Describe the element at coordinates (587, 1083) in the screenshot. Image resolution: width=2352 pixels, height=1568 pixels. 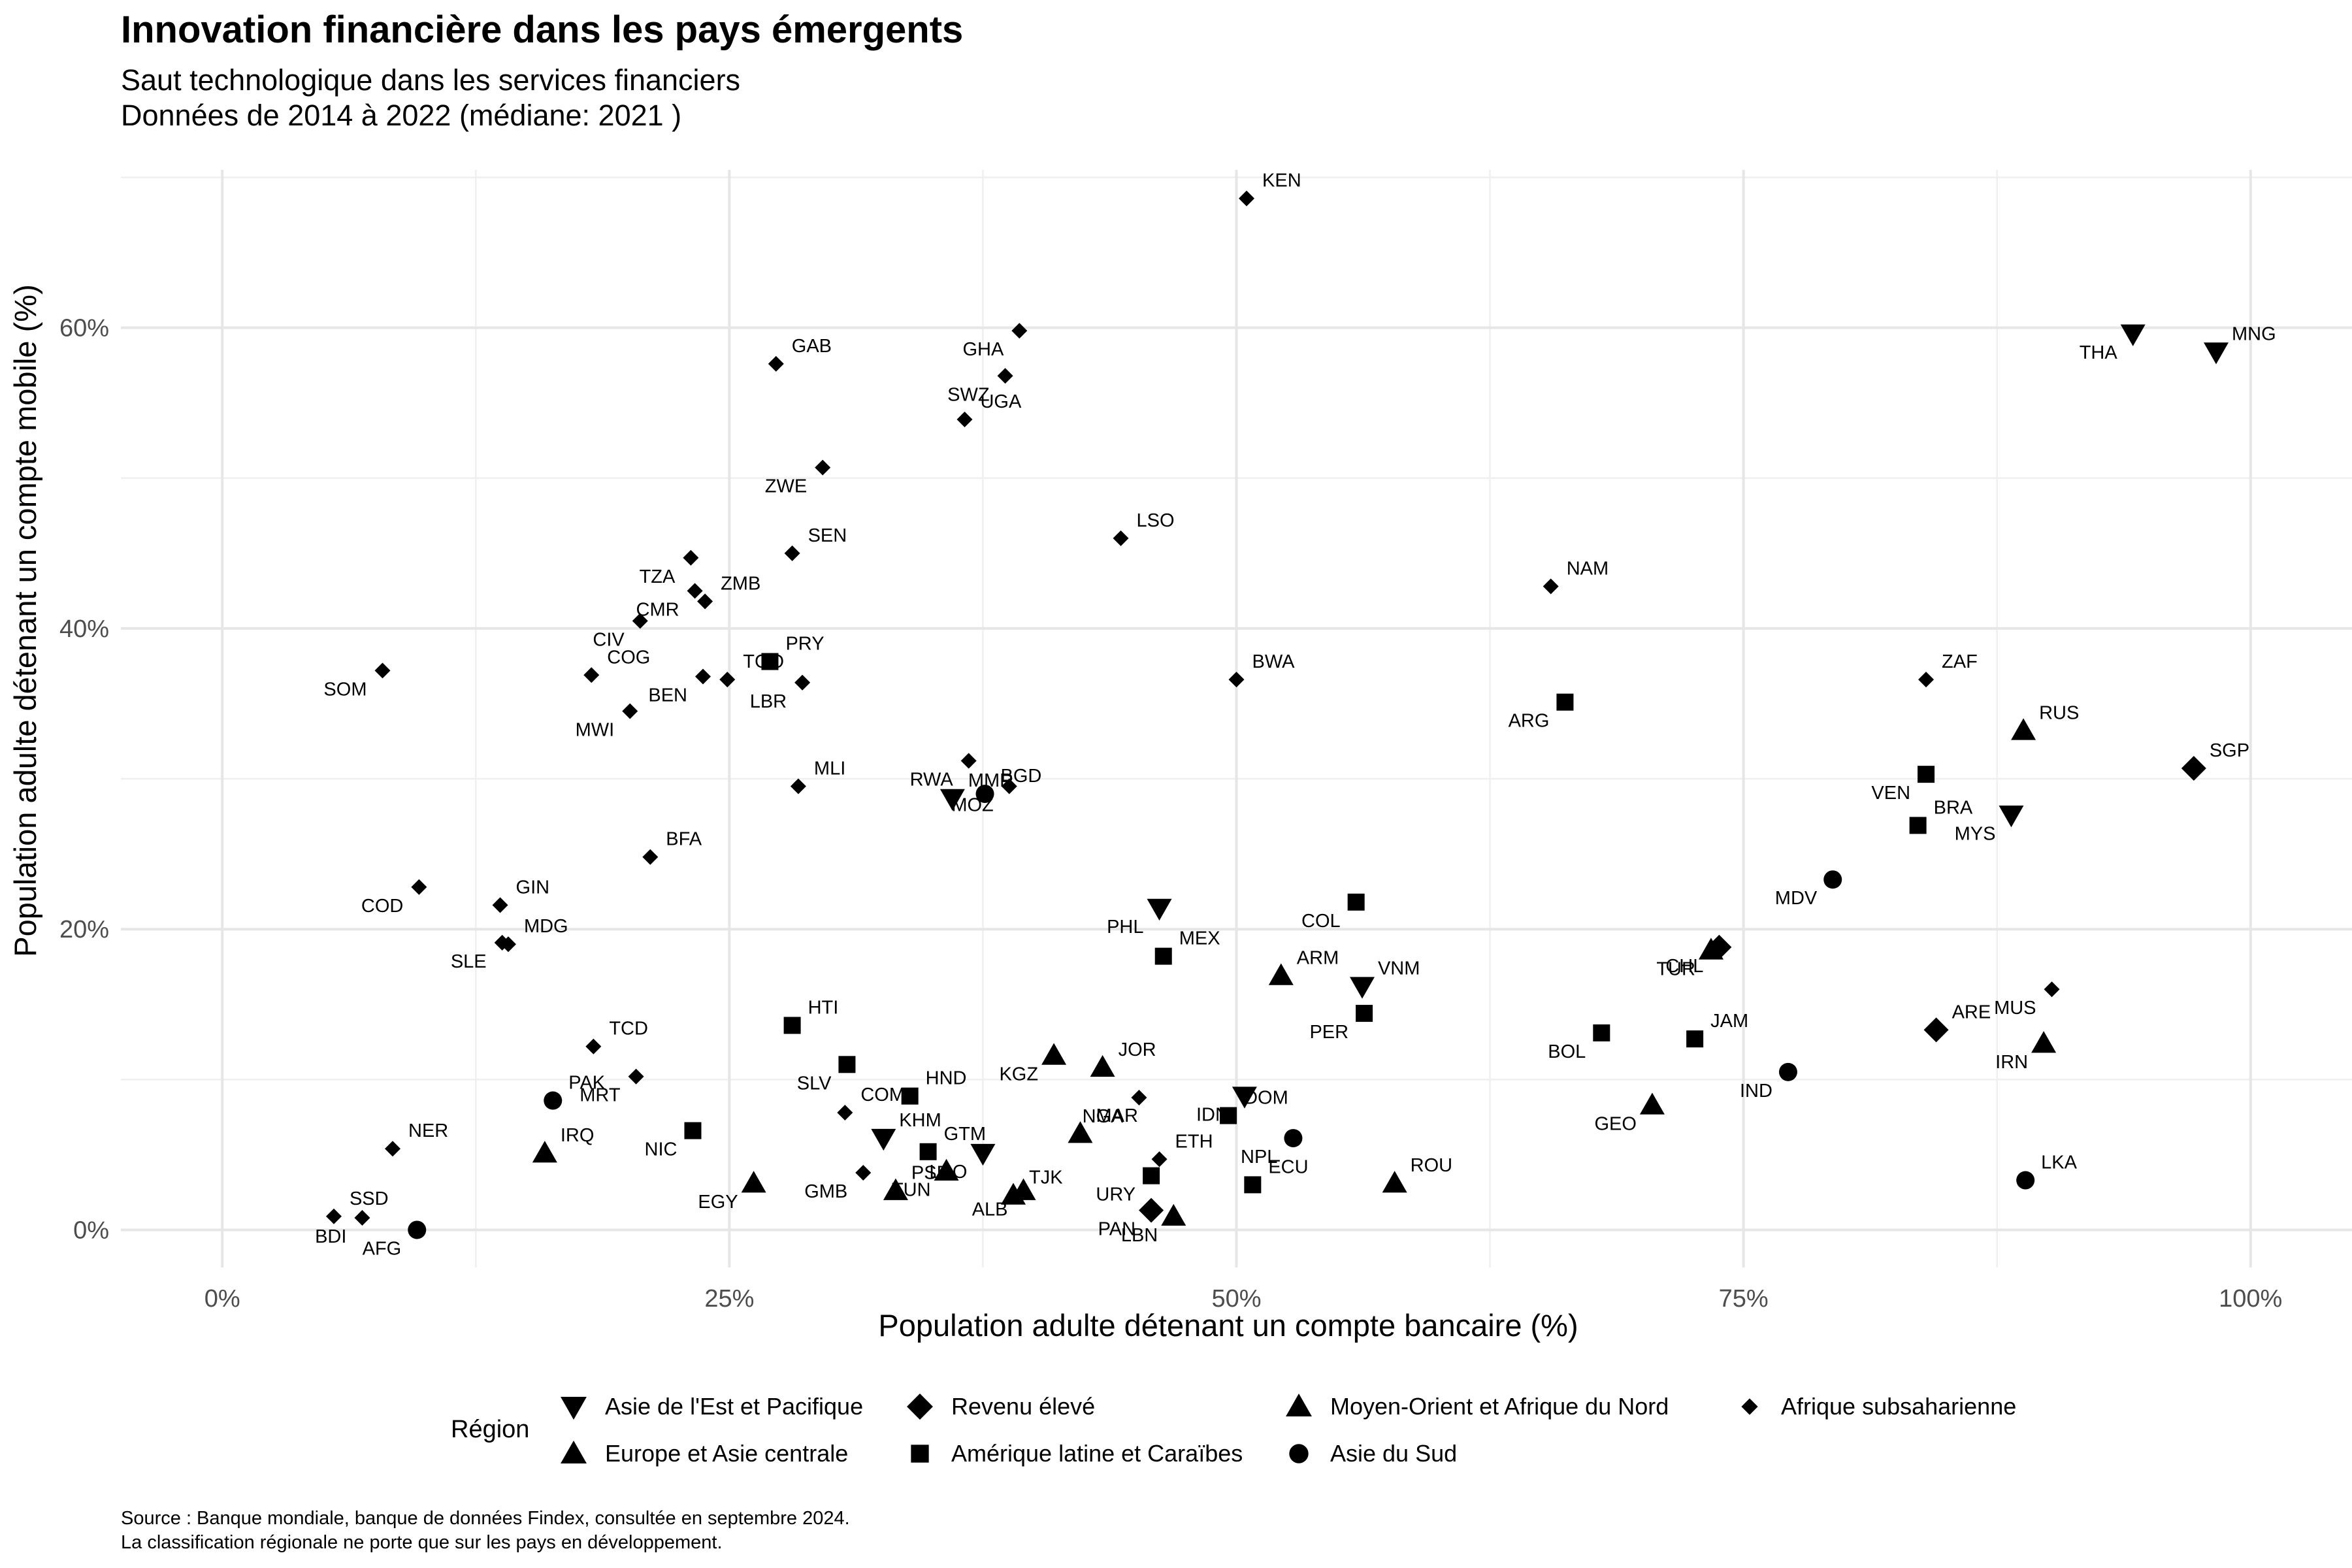
I see `point-label-pak: PAK` at that location.